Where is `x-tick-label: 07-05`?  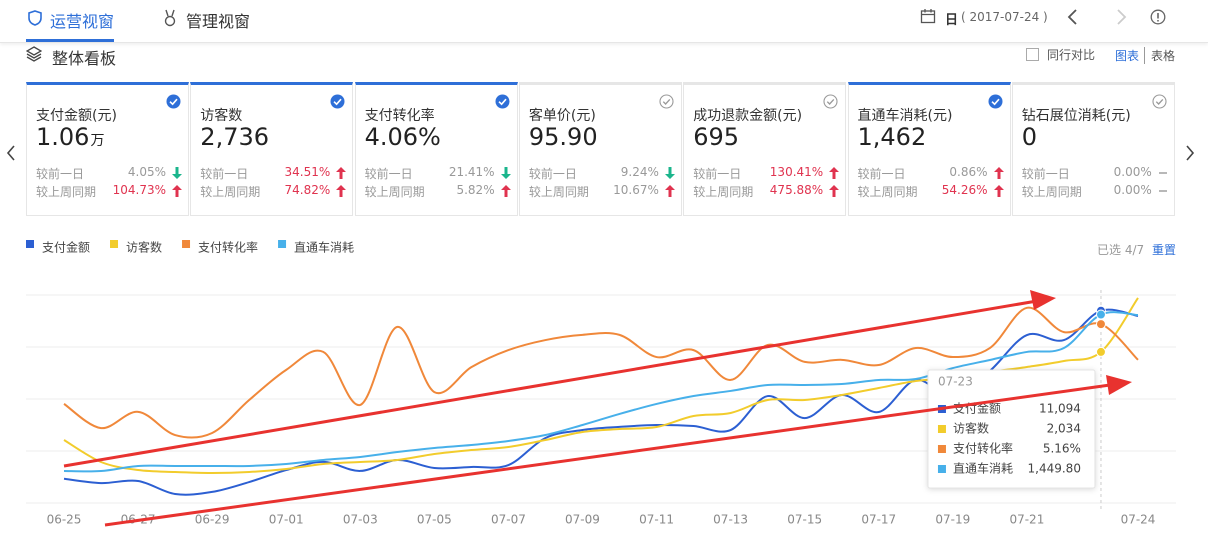 x-tick-label: 07-05 is located at coordinates (434, 520).